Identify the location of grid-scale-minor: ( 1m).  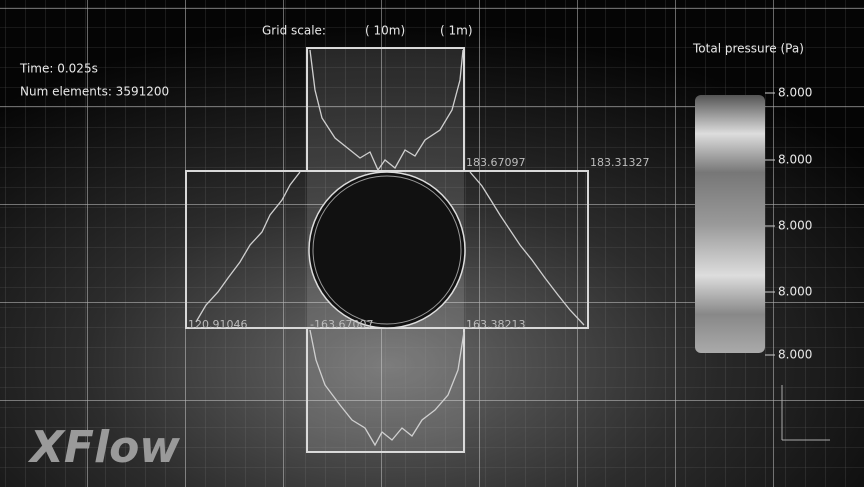
(456, 31).